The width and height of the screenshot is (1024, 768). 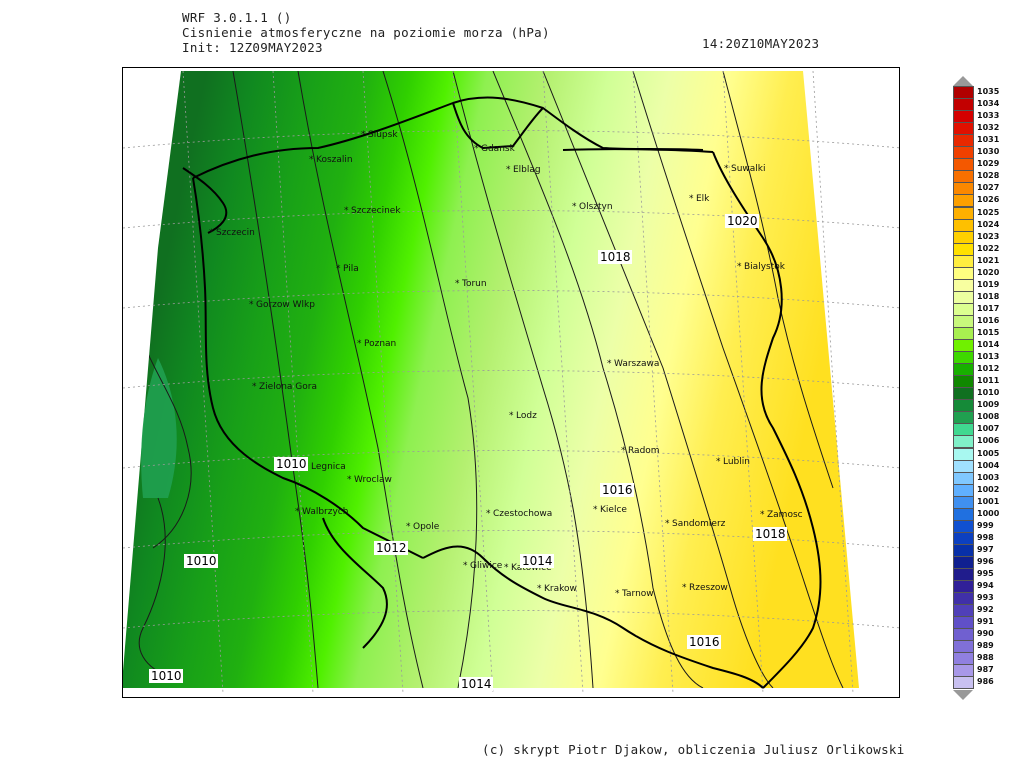 What do you see at coordinates (537, 561) in the screenshot?
I see `isobar-label: 1014` at bounding box center [537, 561].